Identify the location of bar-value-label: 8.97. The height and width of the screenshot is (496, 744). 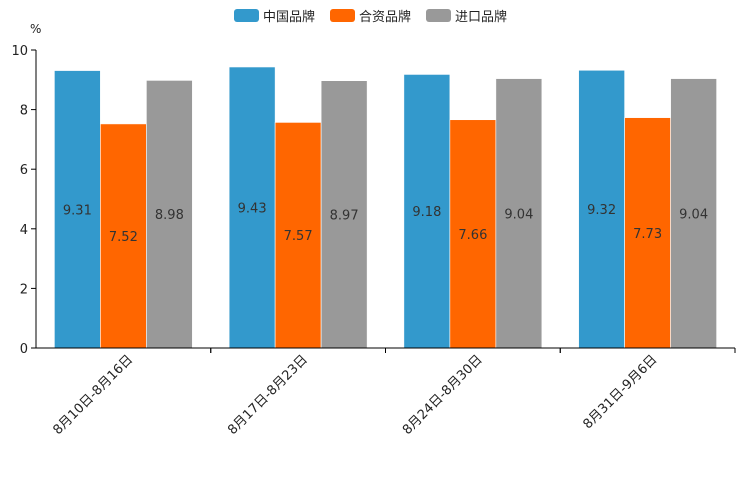
(344, 215).